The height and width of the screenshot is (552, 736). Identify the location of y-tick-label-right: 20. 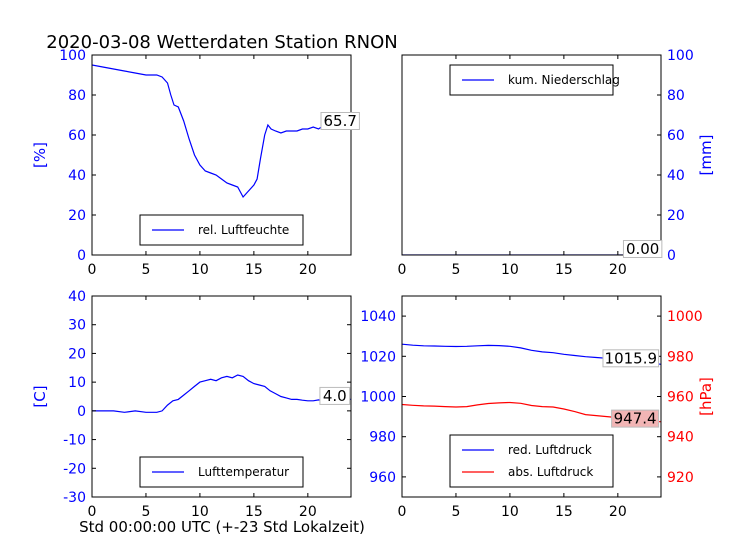
(676, 216).